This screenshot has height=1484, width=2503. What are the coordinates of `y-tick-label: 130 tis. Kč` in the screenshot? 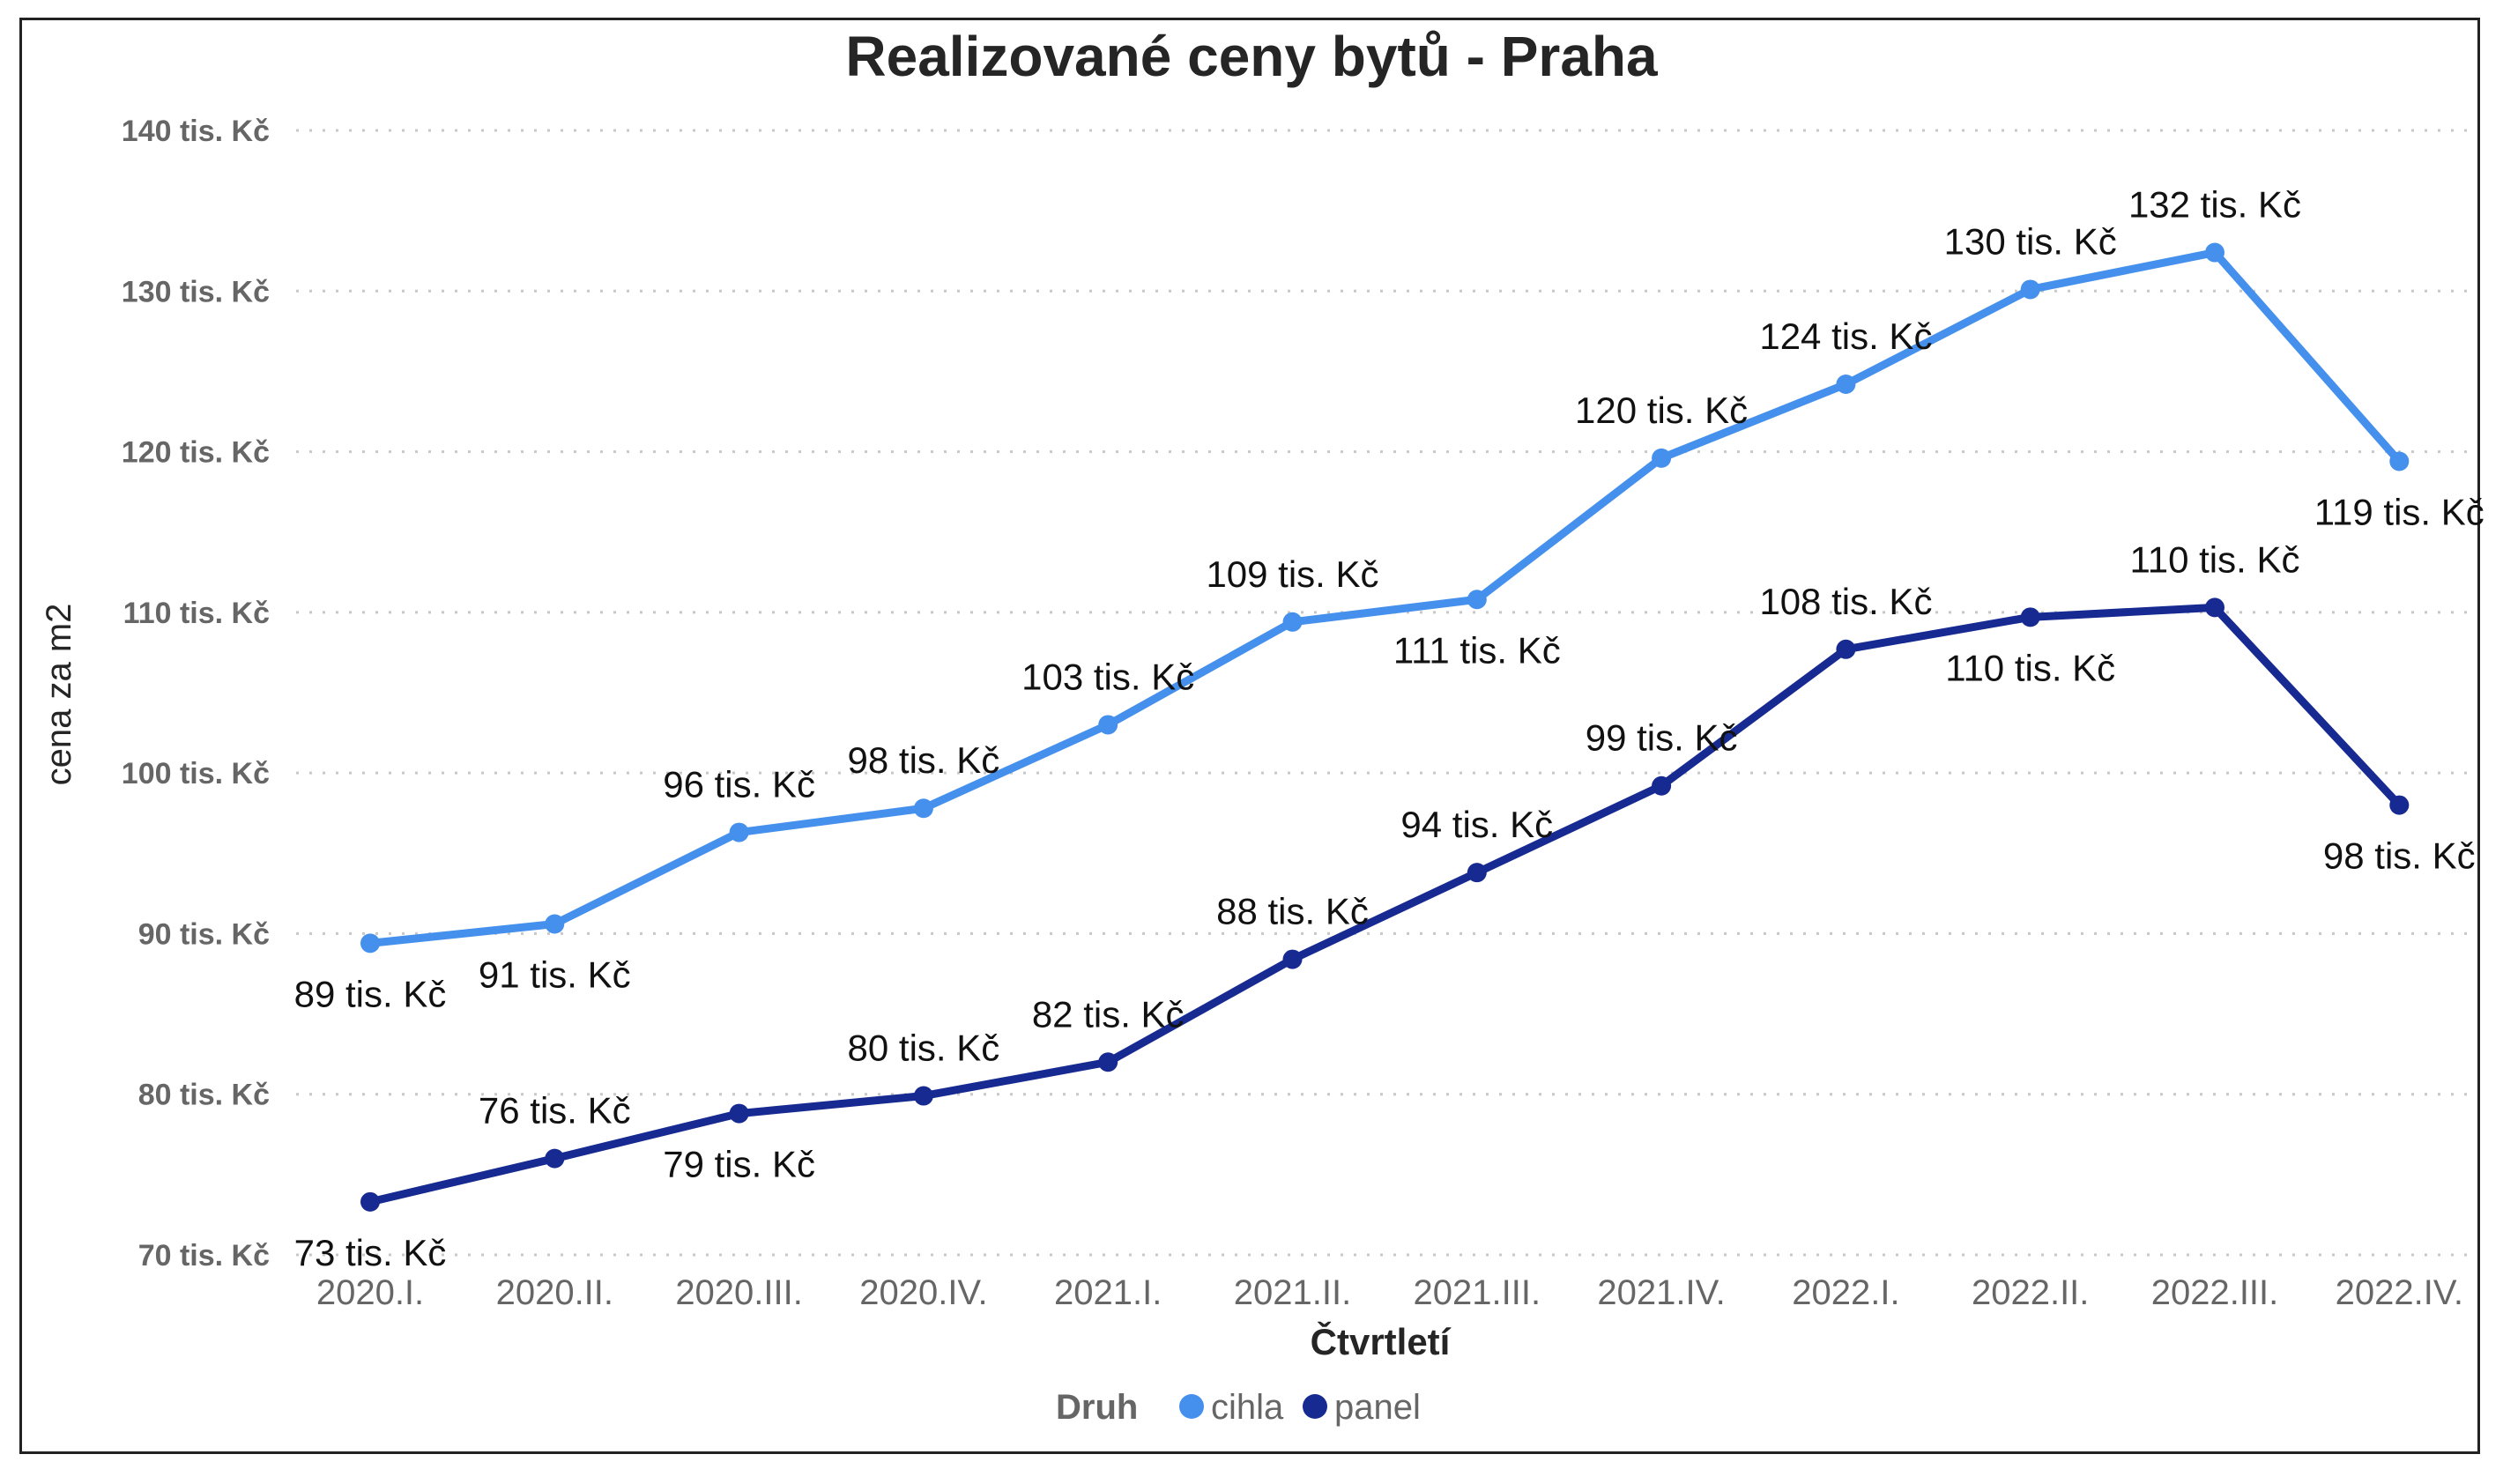 It's located at (196, 291).